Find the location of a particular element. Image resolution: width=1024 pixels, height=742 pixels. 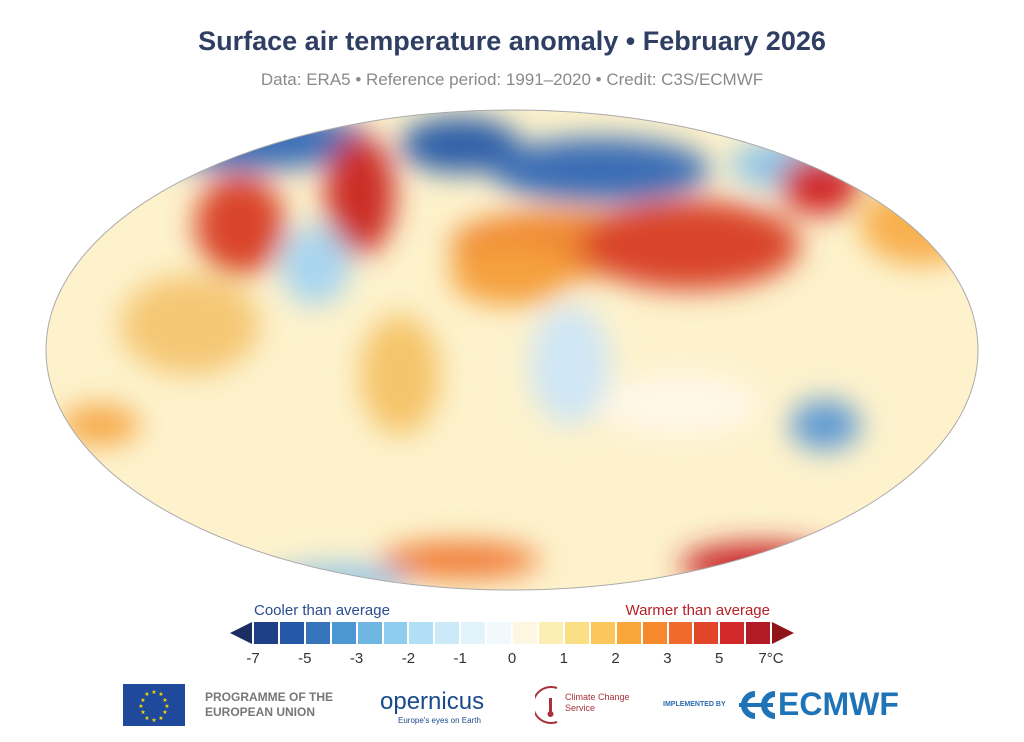

colorbar-tick-label: 7°C is located at coordinates (771, 658).